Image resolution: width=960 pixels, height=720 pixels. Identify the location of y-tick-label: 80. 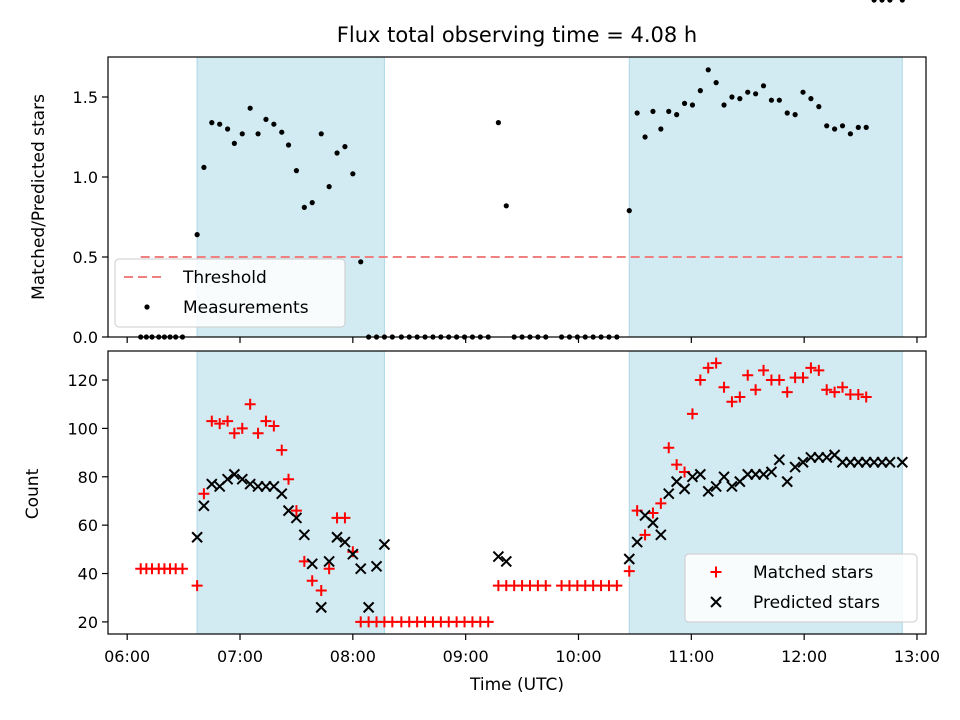
(88, 477).